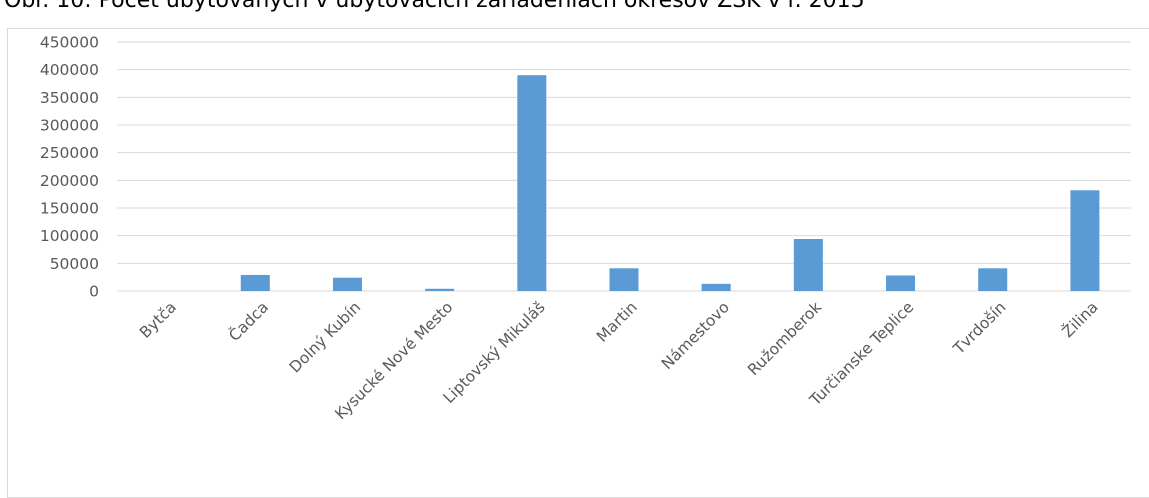  I want to click on x-tick-label: Dolný Kubín, so click(325, 337).